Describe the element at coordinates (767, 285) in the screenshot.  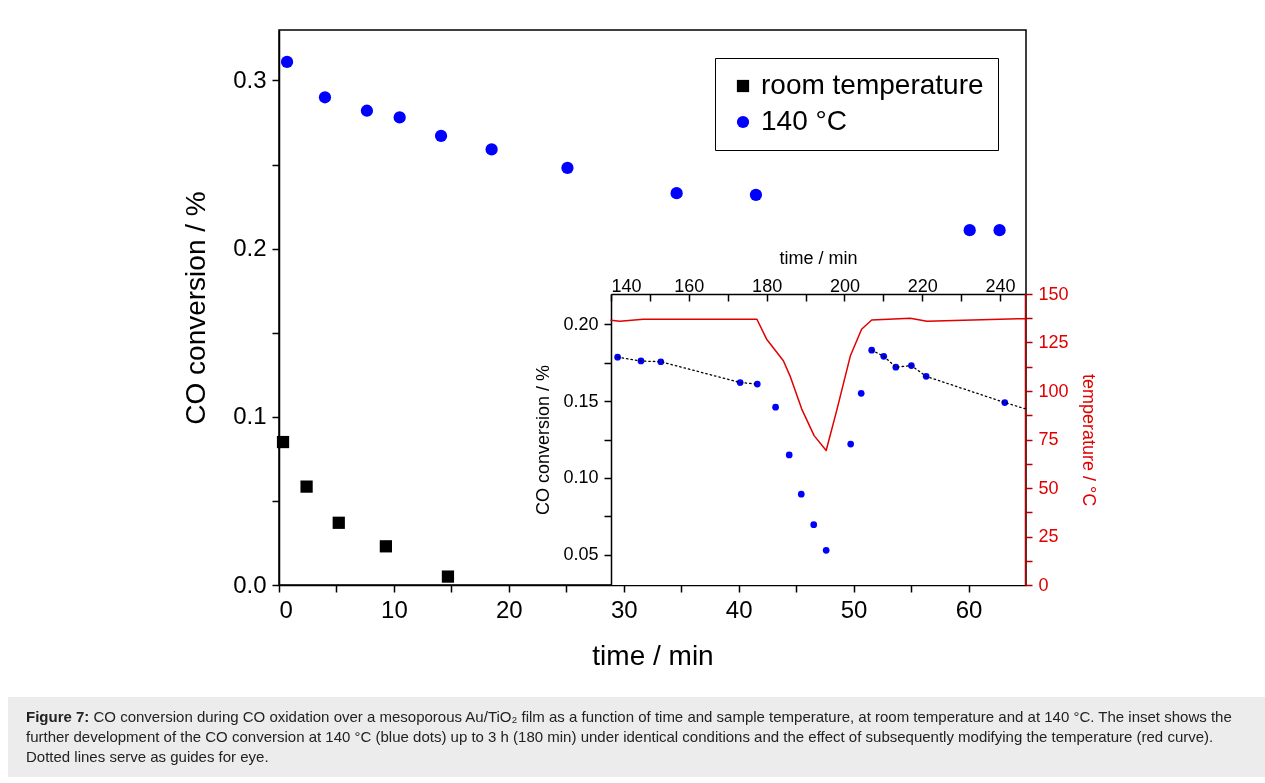
I see `x-tick-label: 180` at that location.